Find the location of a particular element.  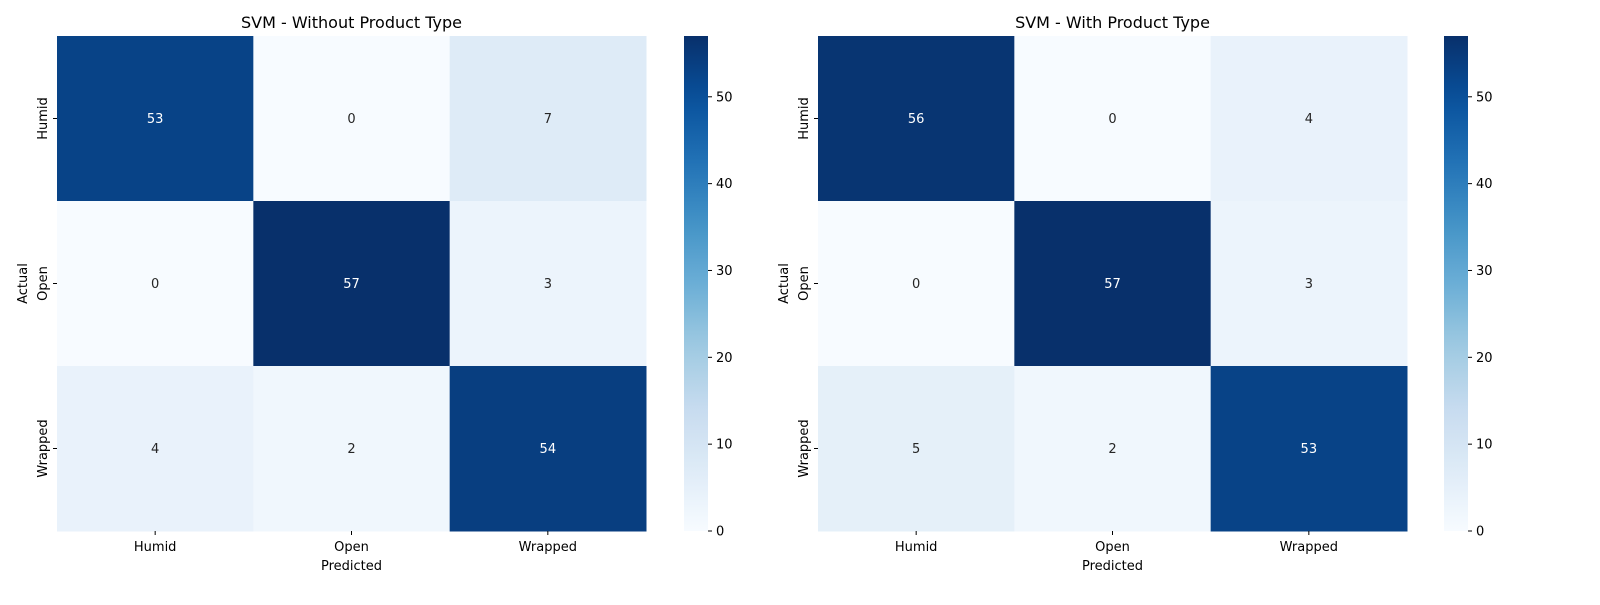

chart-title: SVM - With Product Type is located at coordinates (1112, 22).